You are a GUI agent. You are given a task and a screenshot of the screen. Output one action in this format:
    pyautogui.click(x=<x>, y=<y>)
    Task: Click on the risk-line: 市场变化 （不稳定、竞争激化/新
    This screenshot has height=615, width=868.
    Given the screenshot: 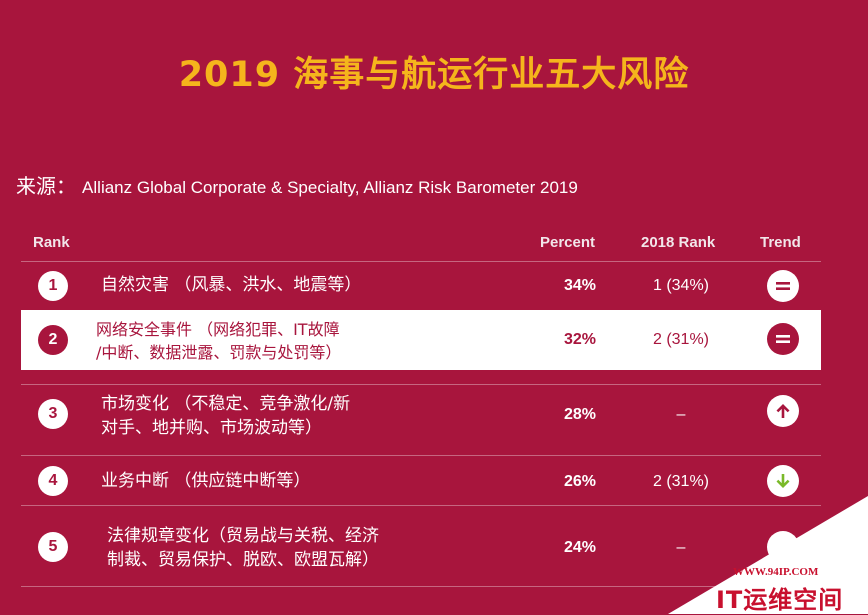 What is the action you would take?
    pyautogui.click(x=226, y=404)
    